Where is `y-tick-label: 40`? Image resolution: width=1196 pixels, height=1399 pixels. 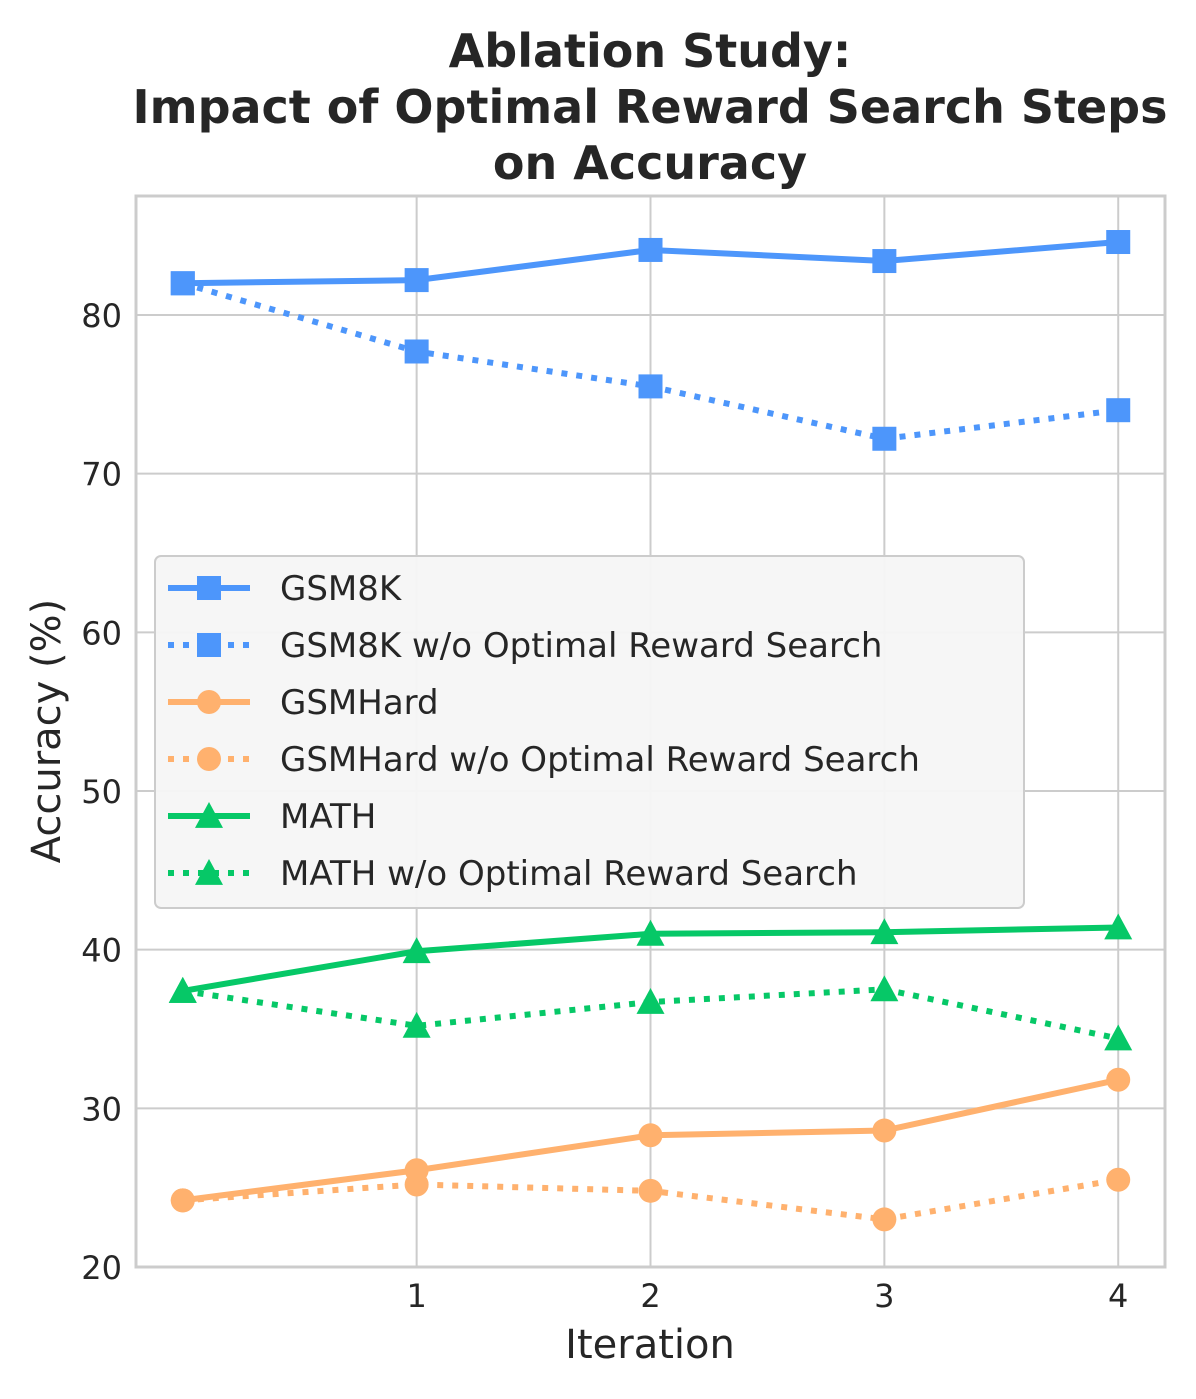 y-tick-label: 40 is located at coordinates (101, 951).